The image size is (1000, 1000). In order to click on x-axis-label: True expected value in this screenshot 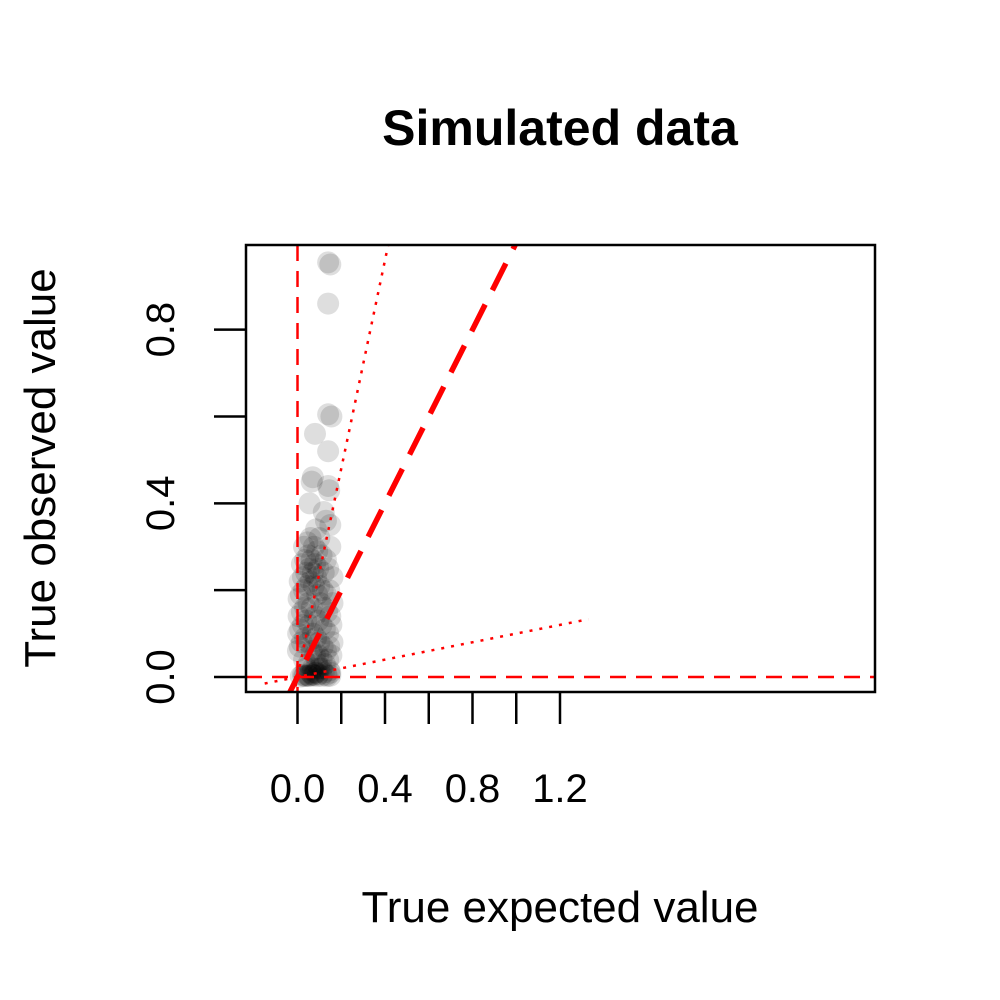, I will do `click(559, 907)`.